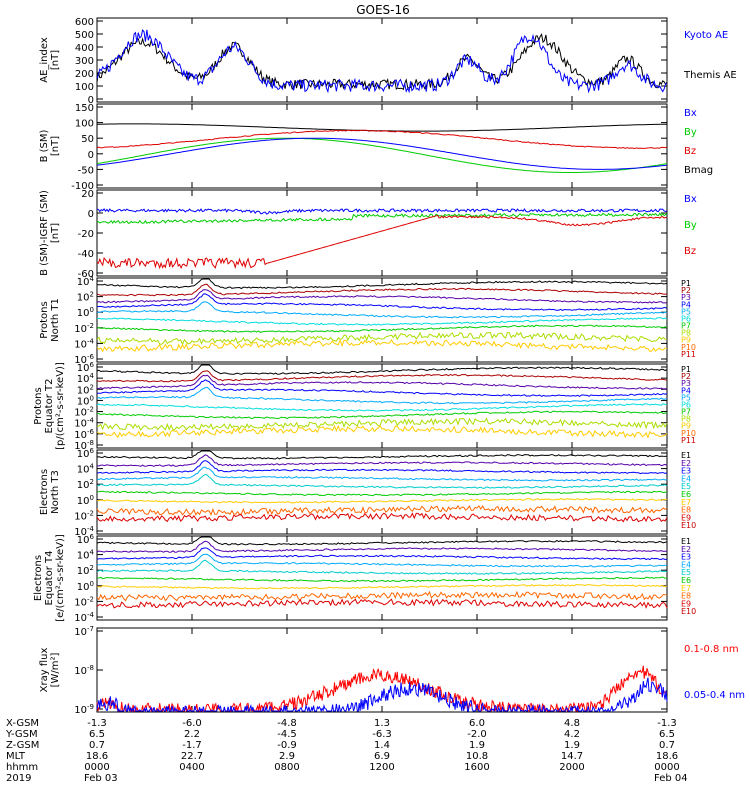 The width and height of the screenshot is (750, 800). I want to click on start-date: Feb 03, so click(101, 778).